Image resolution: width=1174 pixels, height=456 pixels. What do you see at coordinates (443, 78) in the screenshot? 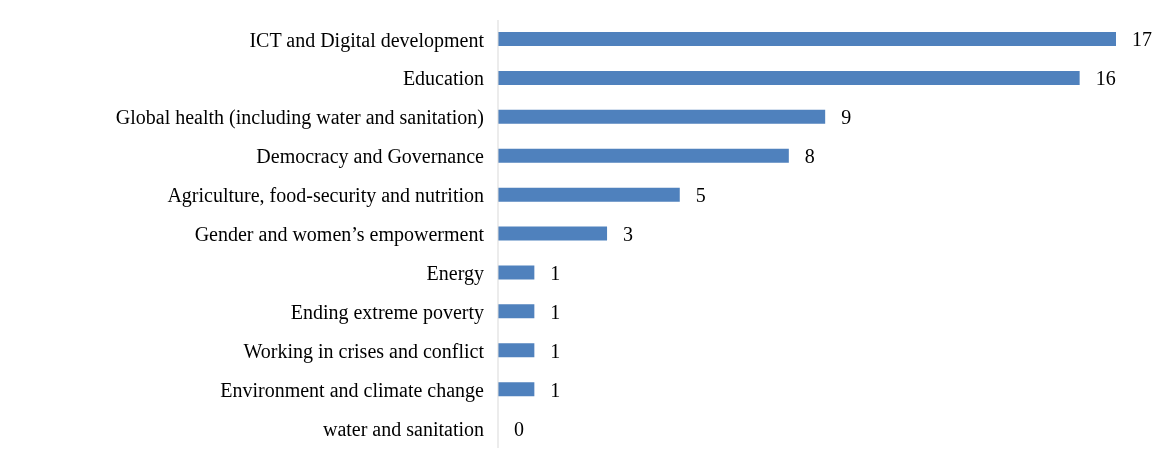
I see `y-tick-label: Education` at bounding box center [443, 78].